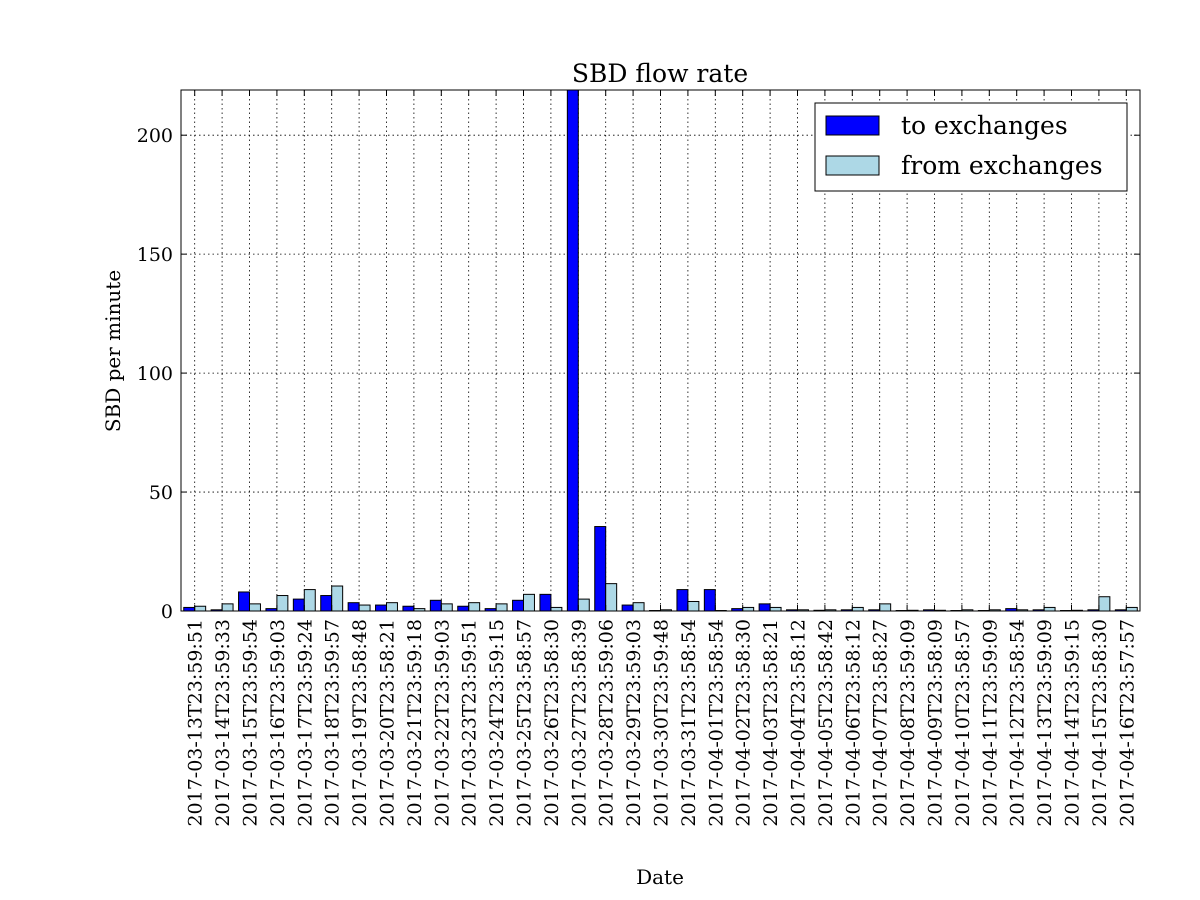  What do you see at coordinates (552, 723) in the screenshot?
I see `x-tick-label: 2017-03-26T23:58:30` at bounding box center [552, 723].